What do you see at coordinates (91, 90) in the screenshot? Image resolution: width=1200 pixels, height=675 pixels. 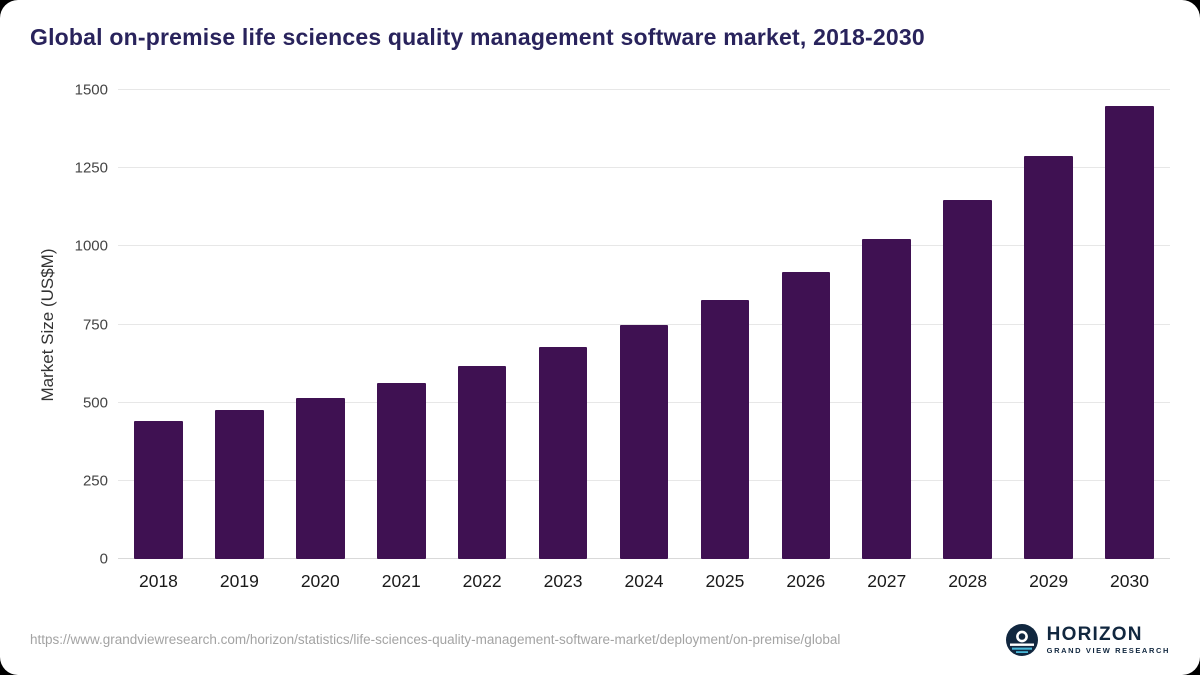 I see `y-tick-label-1500: 1500` at bounding box center [91, 90].